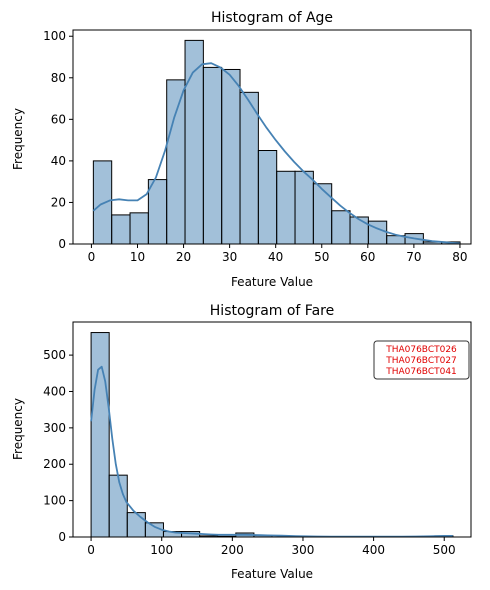  Describe the element at coordinates (444, 550) in the screenshot. I see `fare-xtick-label: 500` at that location.